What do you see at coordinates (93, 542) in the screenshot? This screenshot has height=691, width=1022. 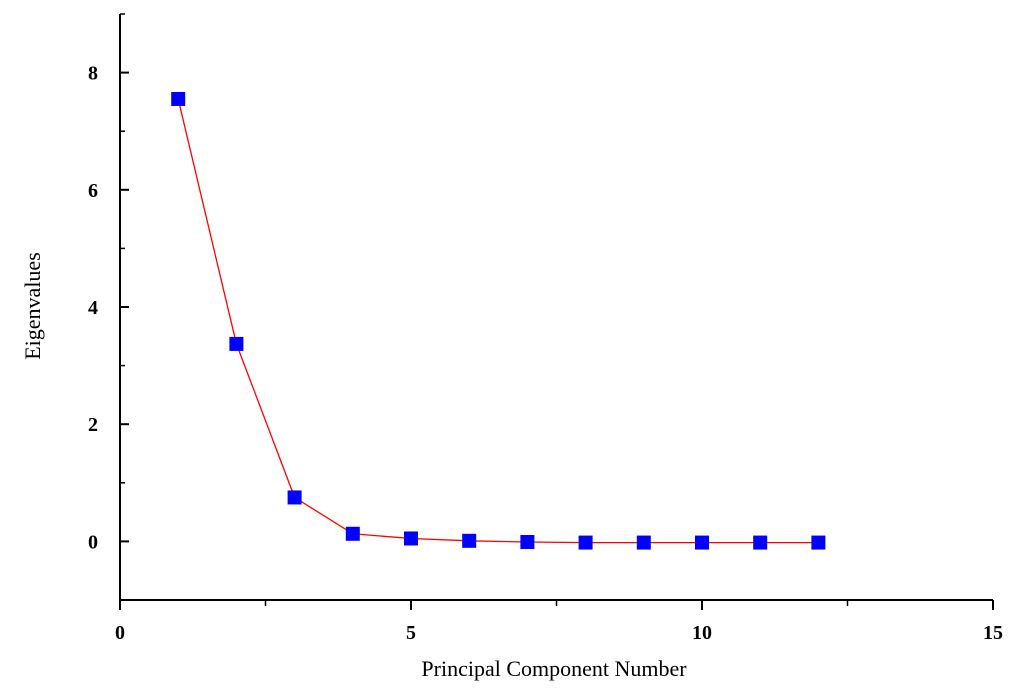 I see `y-tick-label: 0` at bounding box center [93, 542].